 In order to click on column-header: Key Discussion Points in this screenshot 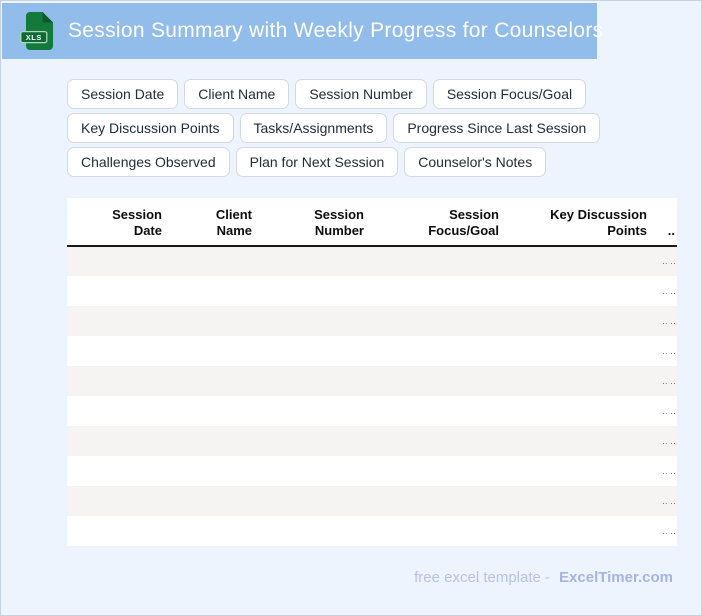, I will do `click(585, 222)`.